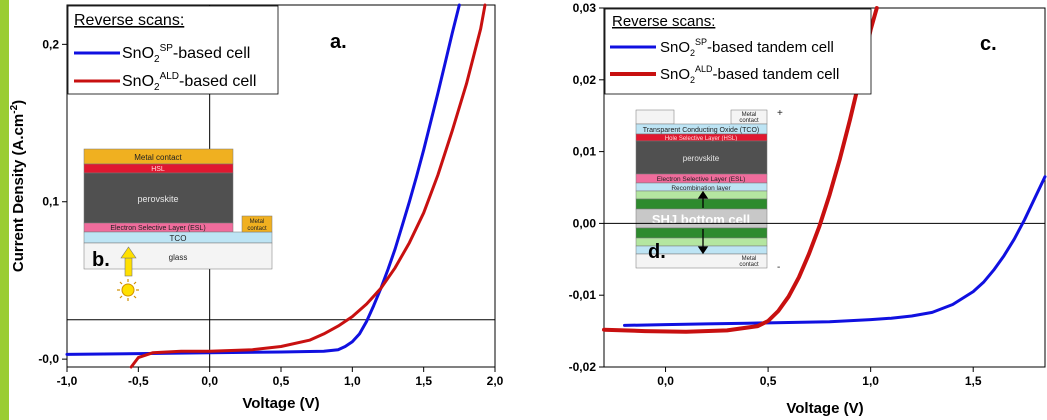 The width and height of the screenshot is (1047, 420). Describe the element at coordinates (128, 290) in the screenshot. I see `sun-icon` at that location.